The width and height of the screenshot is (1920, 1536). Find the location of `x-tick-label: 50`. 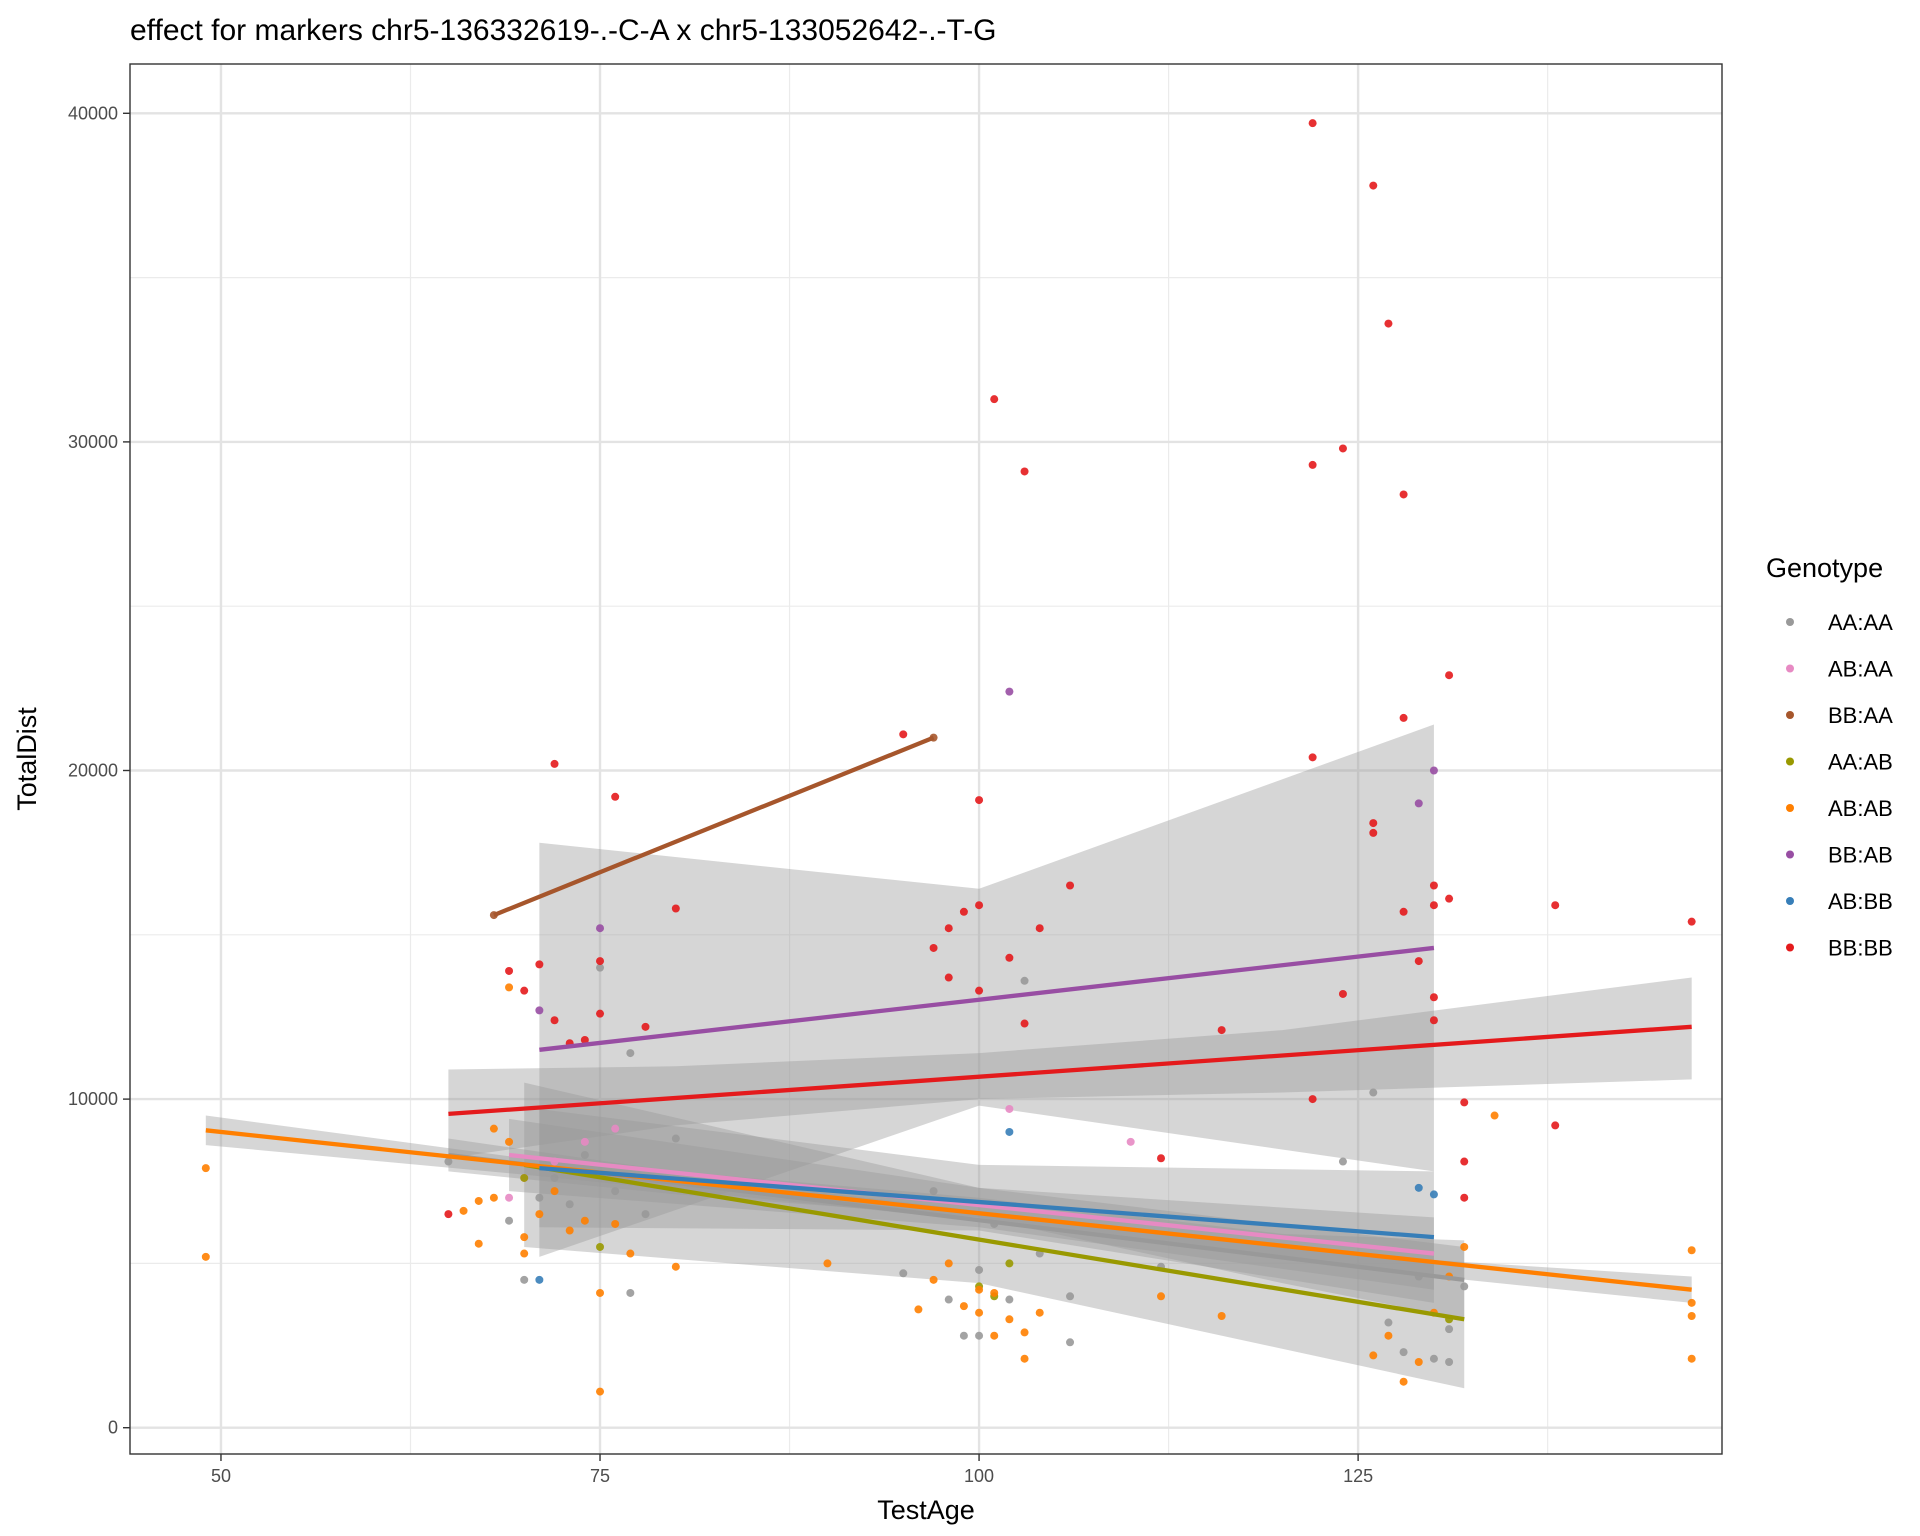

x-tick-label: 50 is located at coordinates (221, 1476).